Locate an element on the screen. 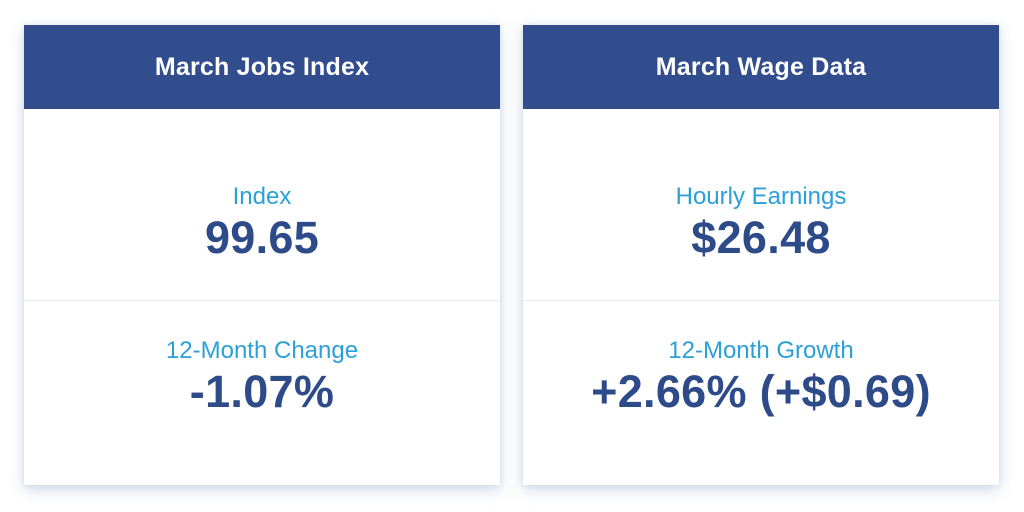  stat-label: Hourly Earnings is located at coordinates (761, 196).